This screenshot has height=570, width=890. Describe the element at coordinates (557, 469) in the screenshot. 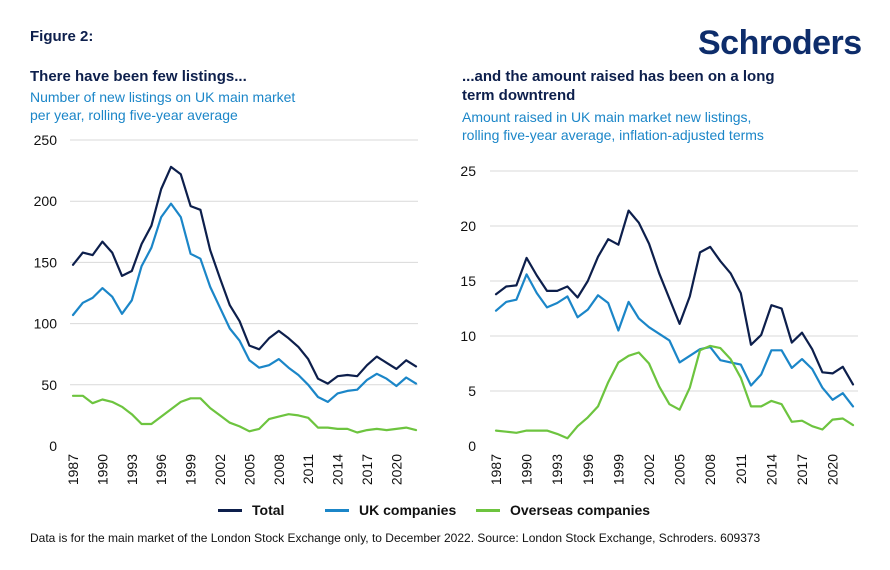

I see `right-x-tick-label: 1993` at that location.